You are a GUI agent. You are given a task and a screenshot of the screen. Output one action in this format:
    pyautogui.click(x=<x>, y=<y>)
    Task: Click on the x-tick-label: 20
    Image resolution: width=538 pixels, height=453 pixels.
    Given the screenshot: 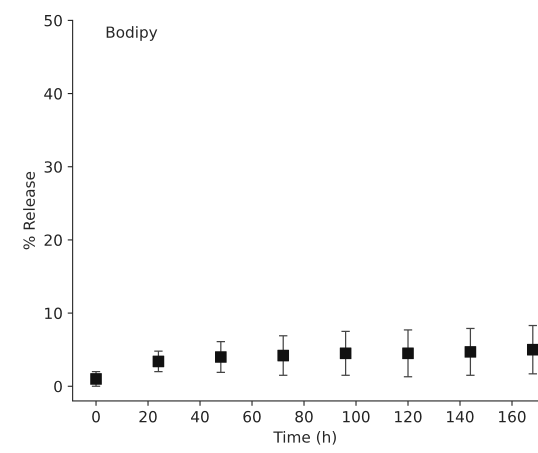 What is the action you would take?
    pyautogui.click(x=148, y=416)
    